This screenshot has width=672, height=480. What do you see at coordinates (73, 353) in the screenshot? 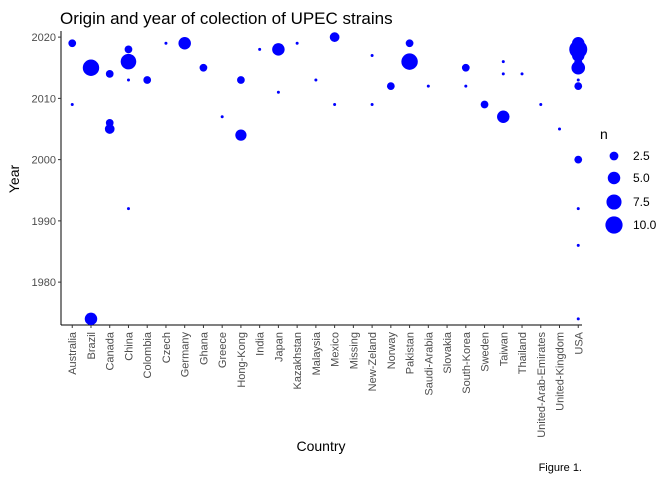
I see `x-tick-label: Australia` at bounding box center [73, 353].